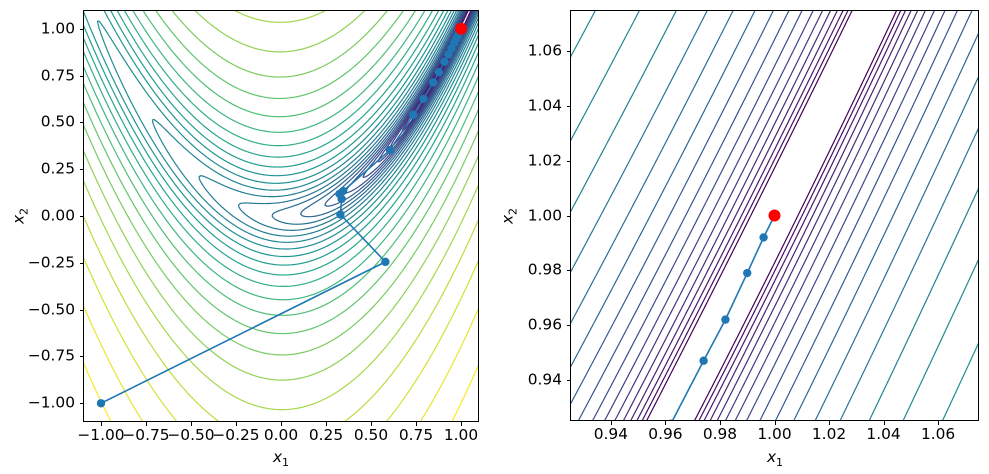  What do you see at coordinates (774, 420) in the screenshot?
I see `right-axes-spine-bottom` at bounding box center [774, 420].